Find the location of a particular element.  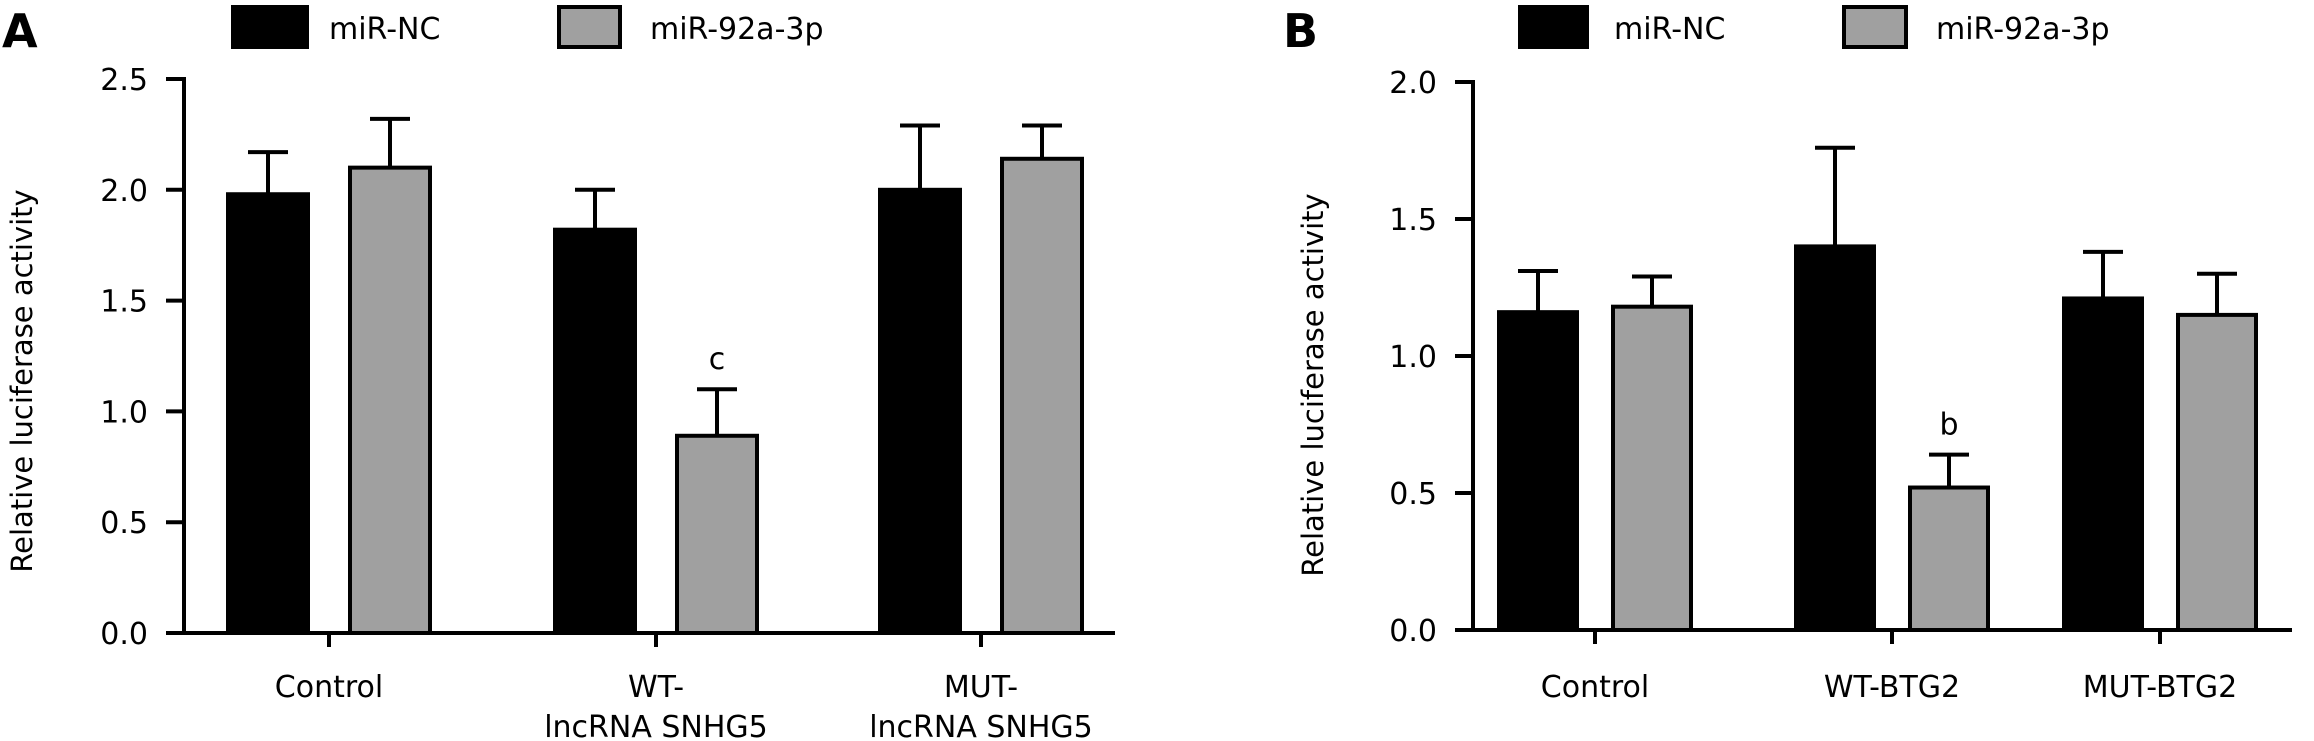

panel-b-bar-mut-btg2-mir-nc is located at coordinates (2103, 464).